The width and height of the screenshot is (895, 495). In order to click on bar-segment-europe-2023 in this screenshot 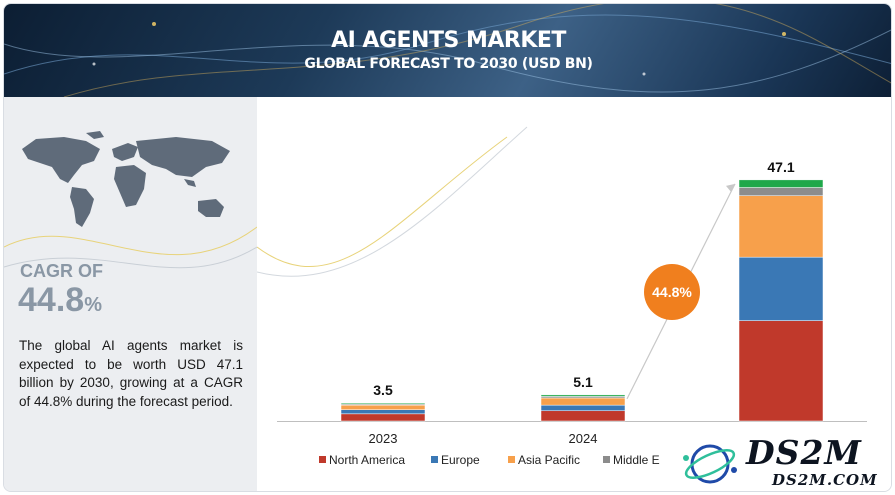, I will do `click(383, 412)`.